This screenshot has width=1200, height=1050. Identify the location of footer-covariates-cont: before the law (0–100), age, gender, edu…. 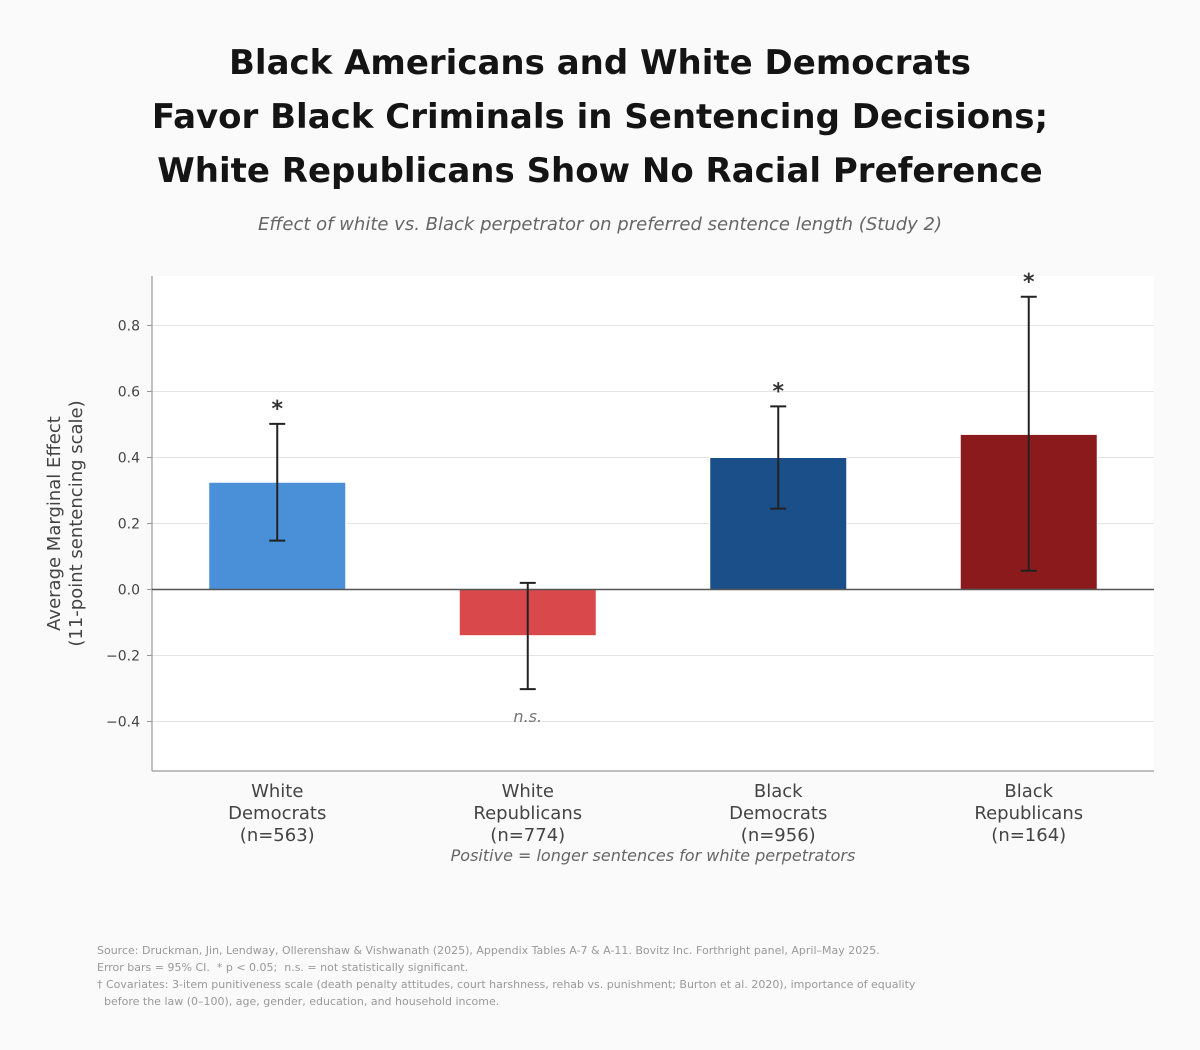
(298, 1001).